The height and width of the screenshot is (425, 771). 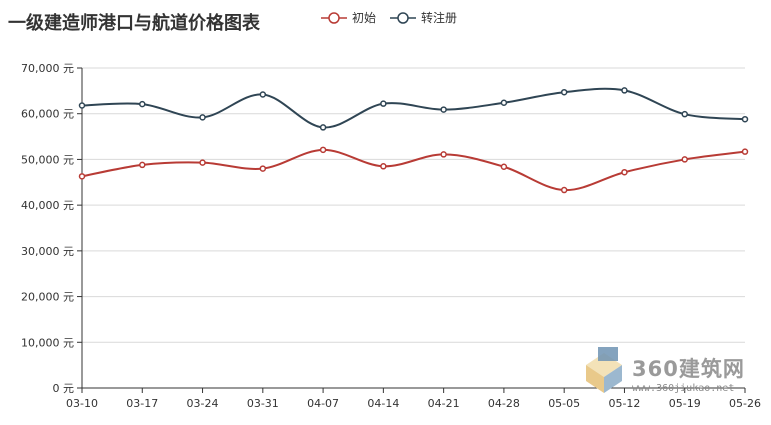 What do you see at coordinates (323, 403) in the screenshot?
I see `x-tick-label: 04-07` at bounding box center [323, 403].